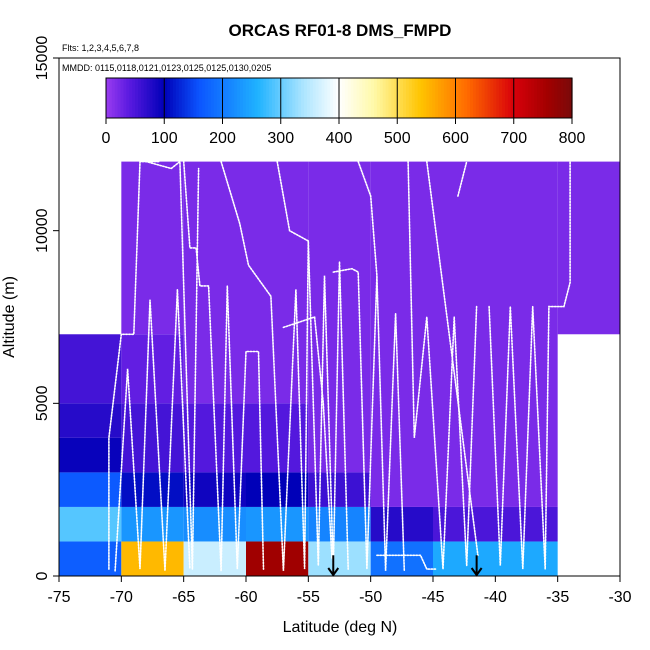 The height and width of the screenshot is (650, 650). What do you see at coordinates (455, 138) in the screenshot?
I see `colorbar-tick-label: 600` at bounding box center [455, 138].